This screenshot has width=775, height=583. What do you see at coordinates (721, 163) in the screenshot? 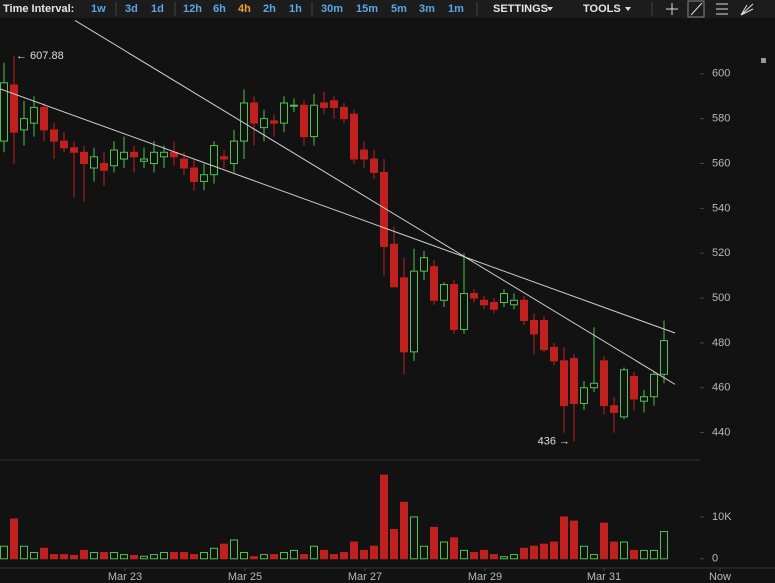
I see `y-tick-label: 560` at bounding box center [721, 163].